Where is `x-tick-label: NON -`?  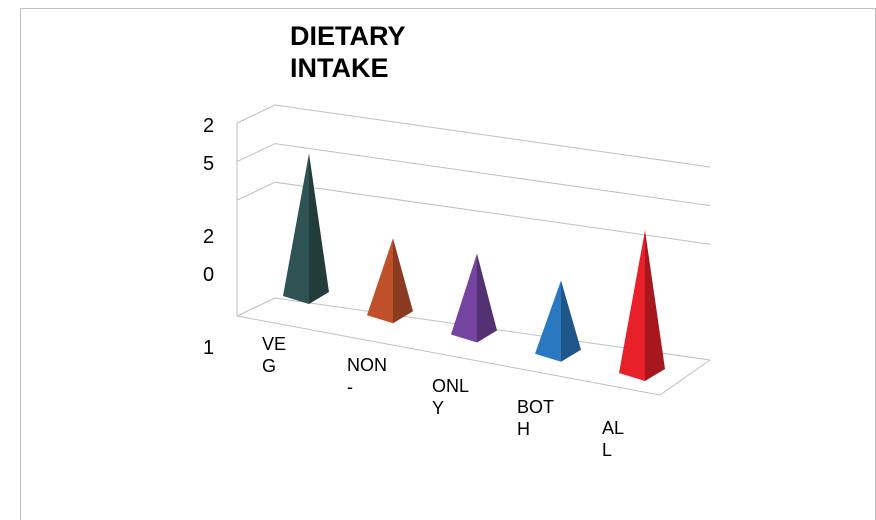
x-tick-label: NON - is located at coordinates (367, 376).